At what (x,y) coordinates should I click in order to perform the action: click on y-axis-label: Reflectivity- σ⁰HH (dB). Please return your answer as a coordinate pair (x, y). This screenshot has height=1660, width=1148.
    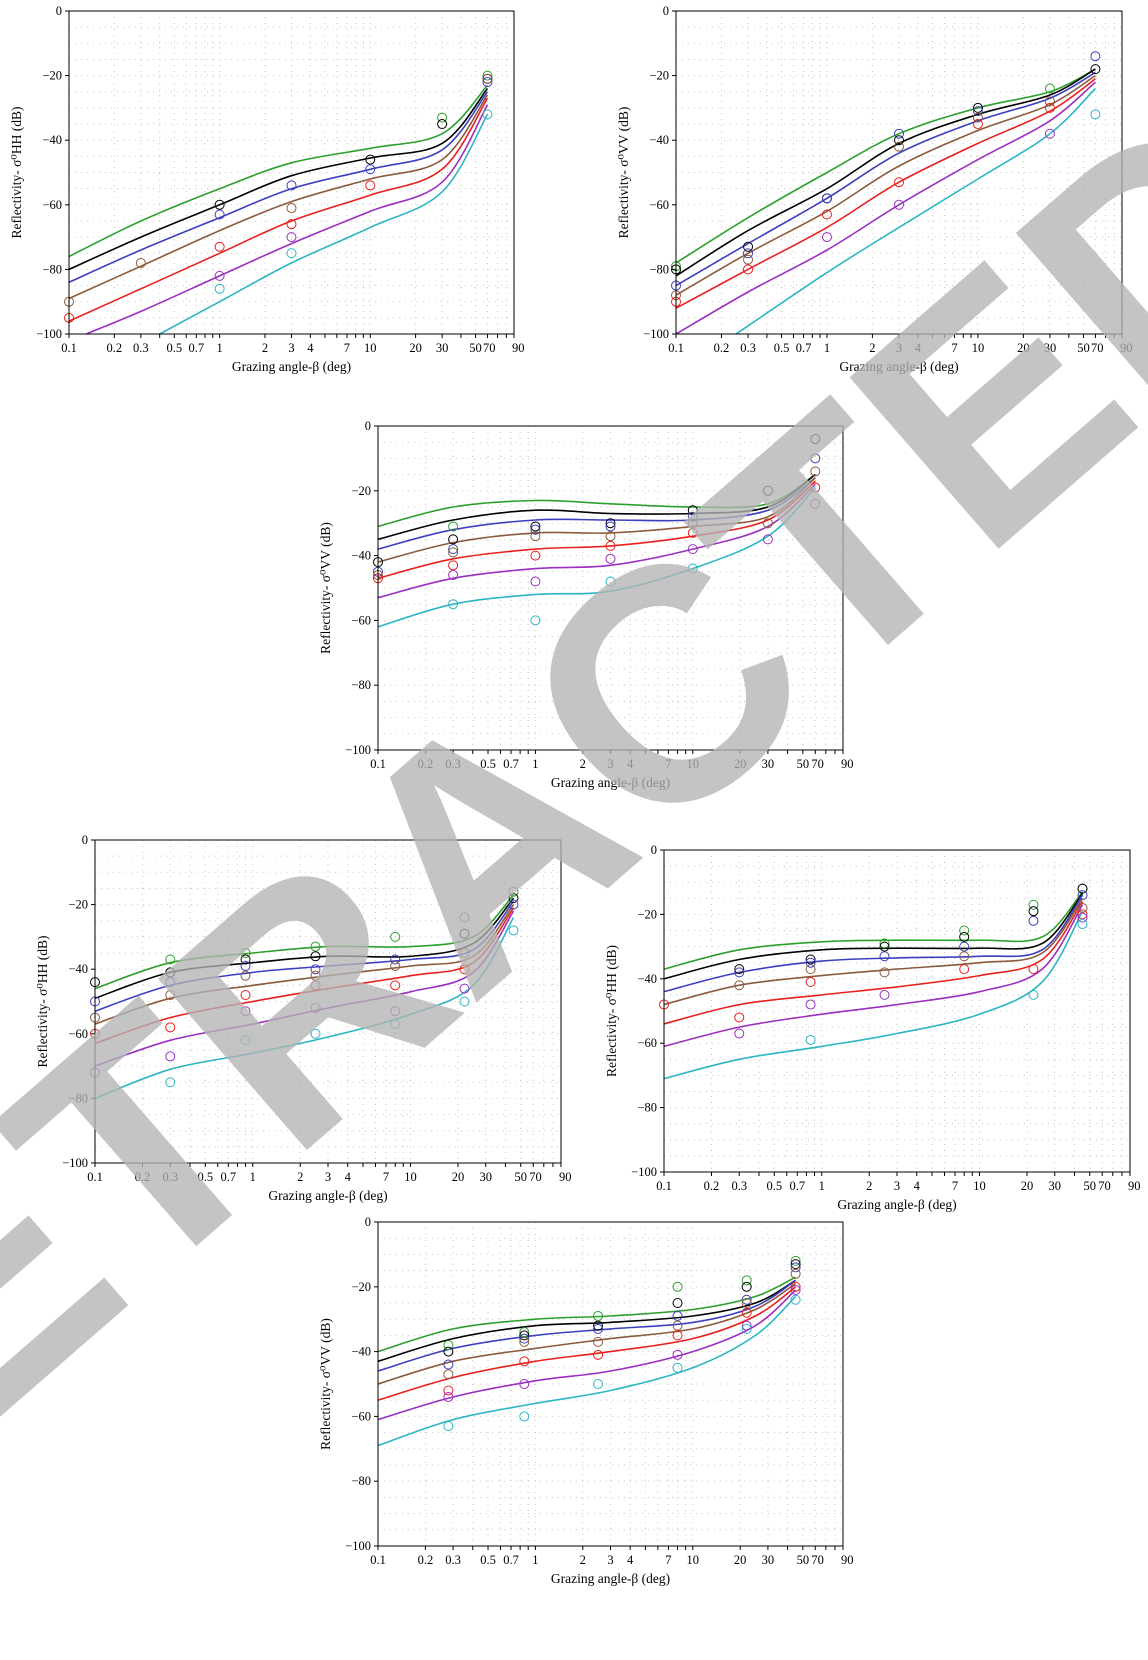
    Looking at the image, I should click on (611, 1011).